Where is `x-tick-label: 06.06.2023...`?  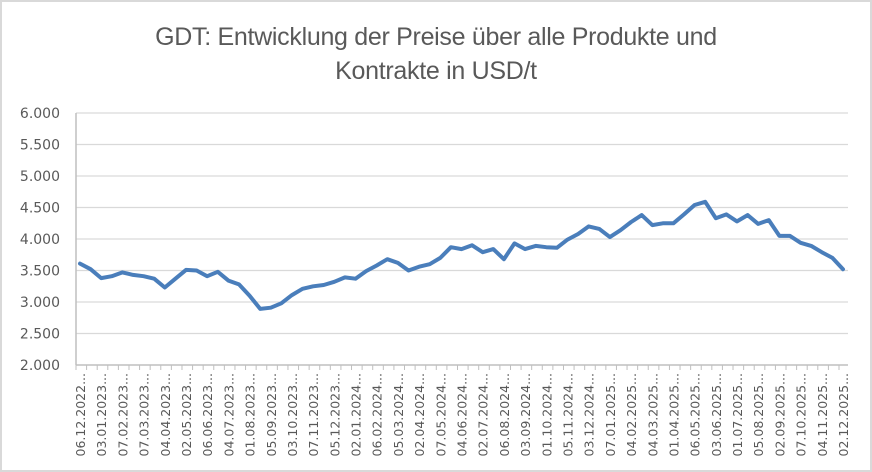
x-tick-label: 06.06.2023... is located at coordinates (207, 415).